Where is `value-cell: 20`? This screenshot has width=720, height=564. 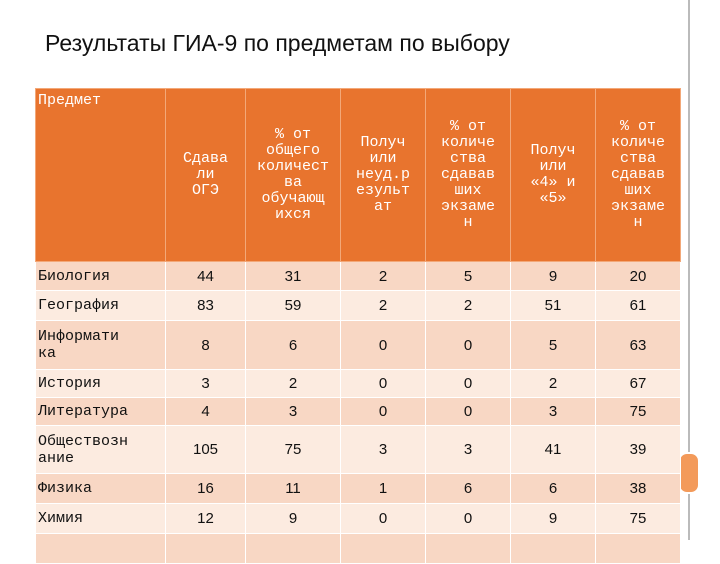
value-cell: 20 is located at coordinates (638, 276).